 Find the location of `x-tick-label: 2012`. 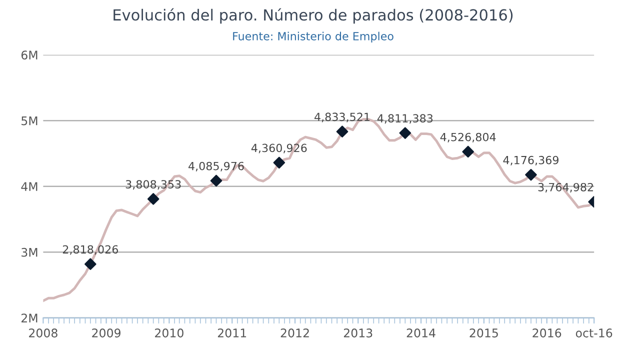

x-tick-label: 2012 is located at coordinates (294, 333).